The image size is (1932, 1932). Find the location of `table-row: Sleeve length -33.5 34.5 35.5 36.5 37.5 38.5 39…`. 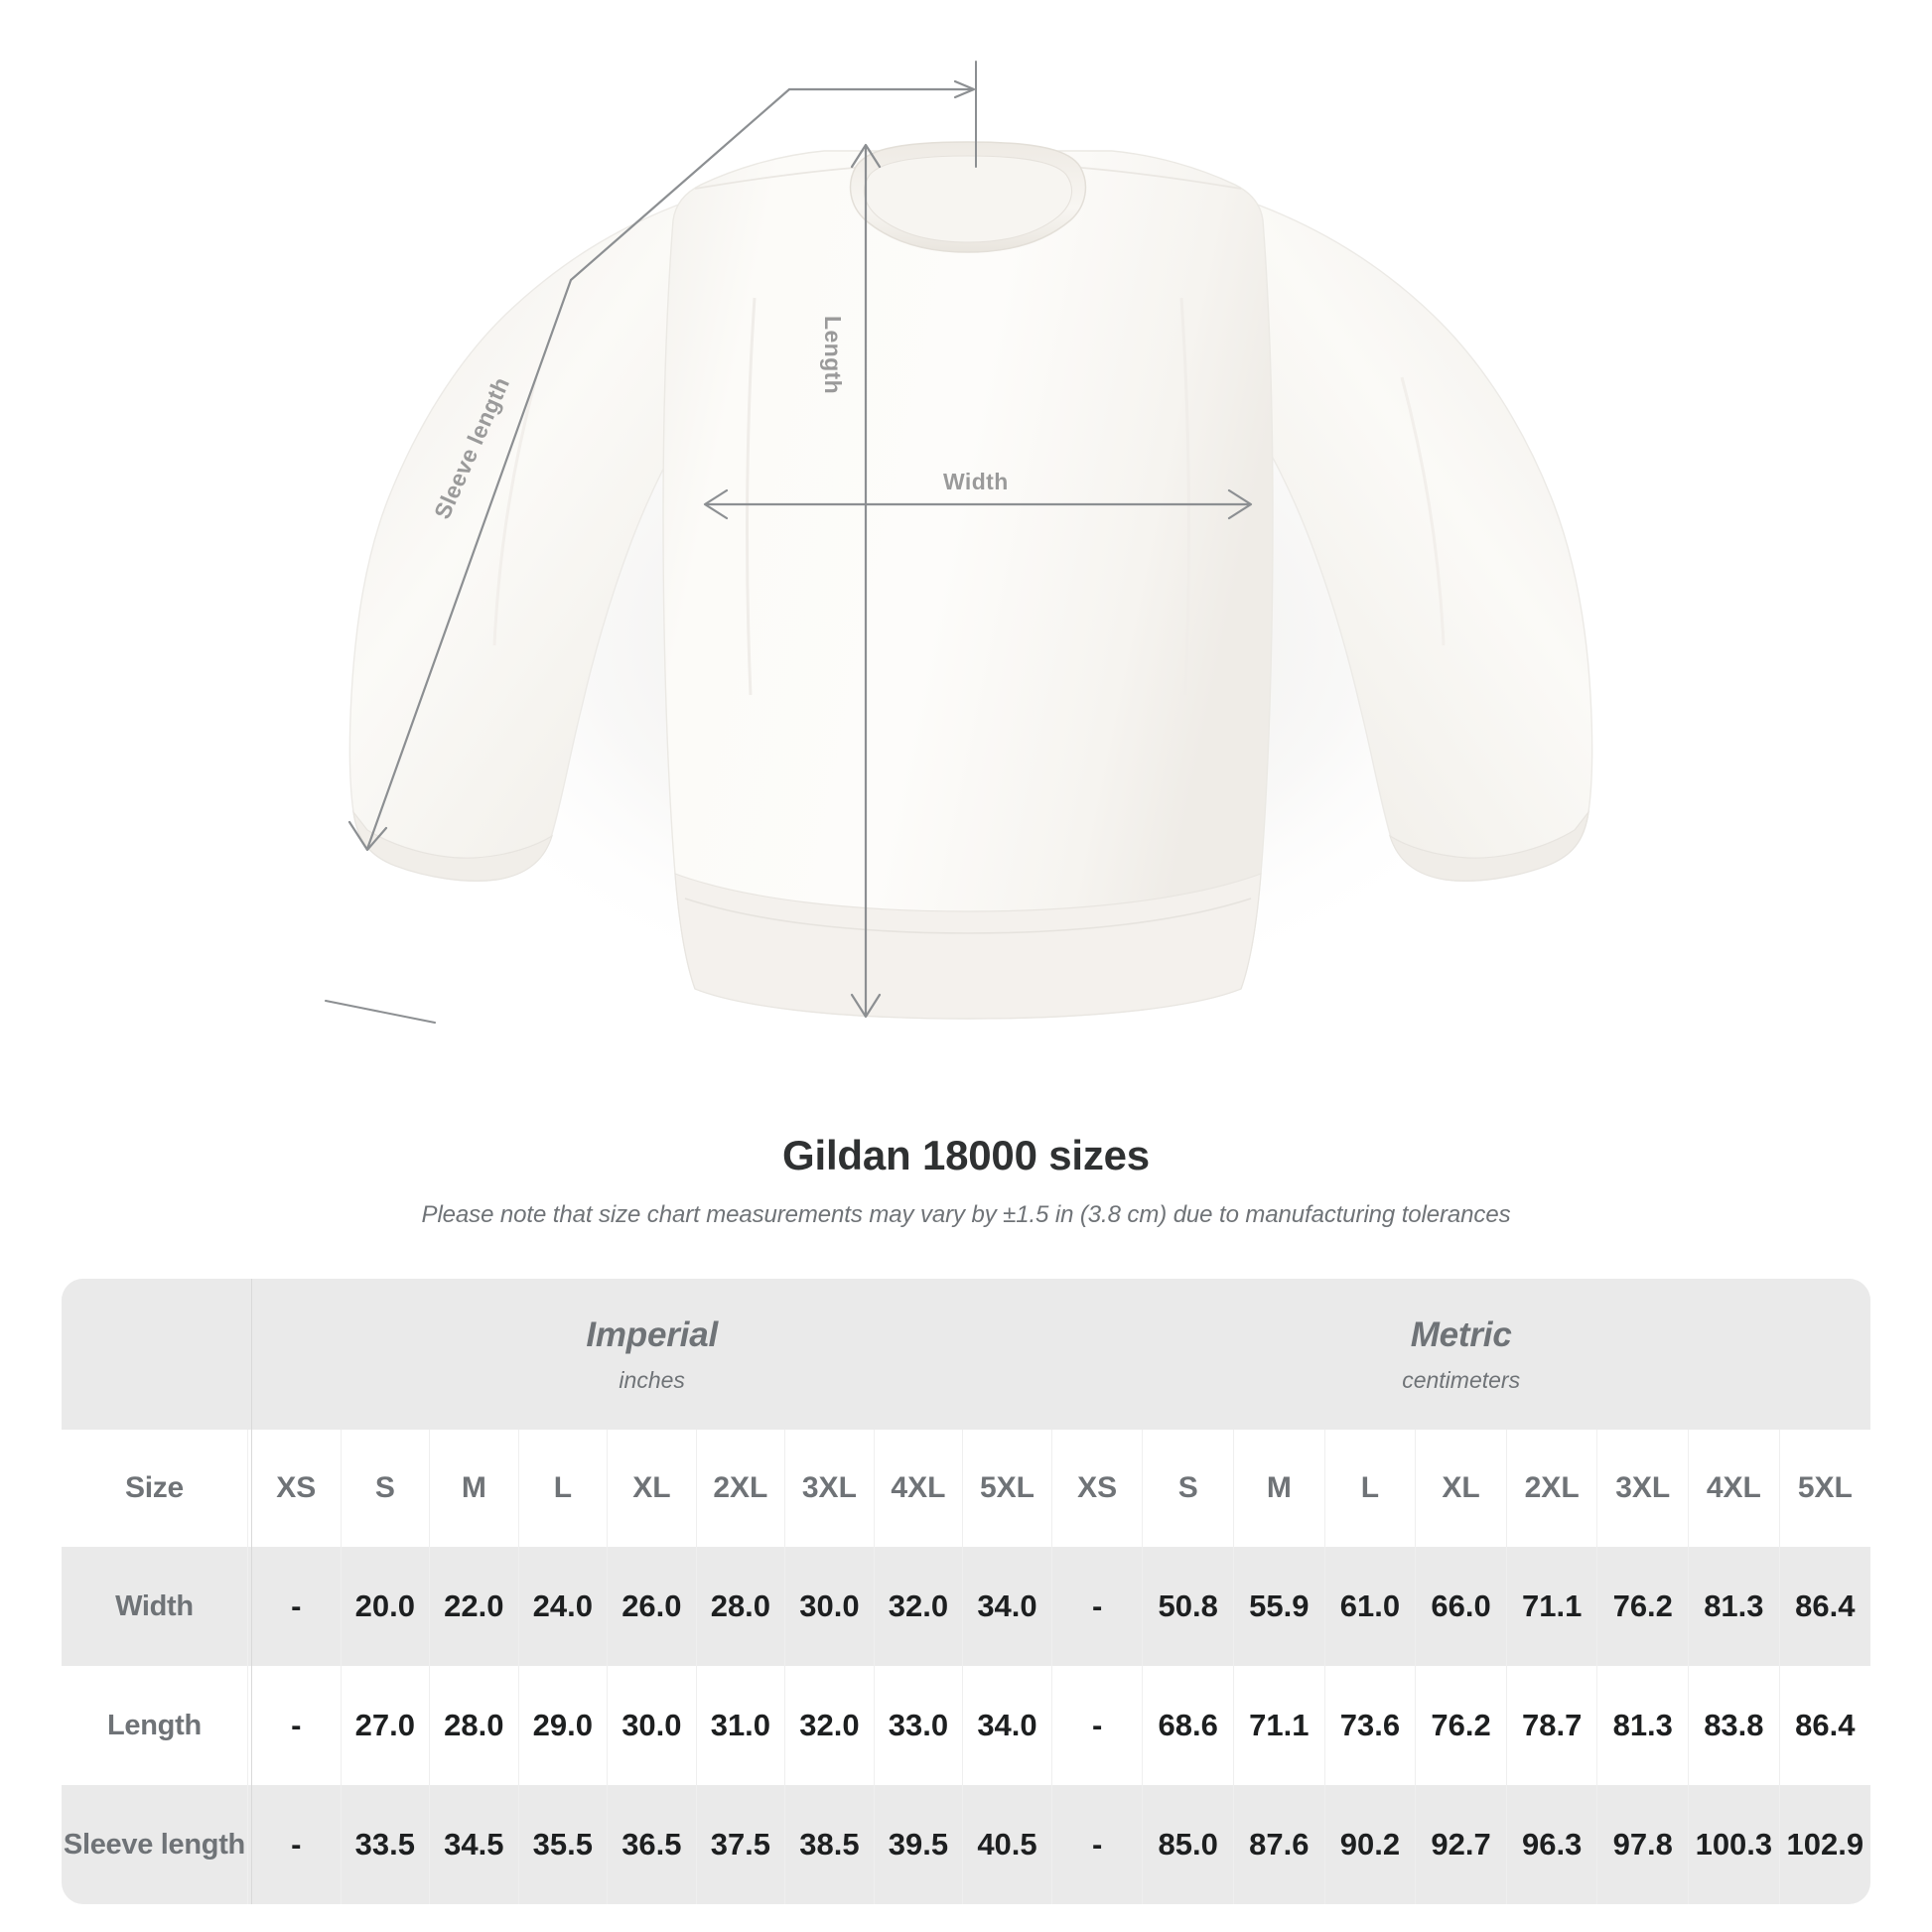

table-row: Sleeve length -33.5 34.5 35.5 36.5 37.5 38.5 39… is located at coordinates (966, 1844).